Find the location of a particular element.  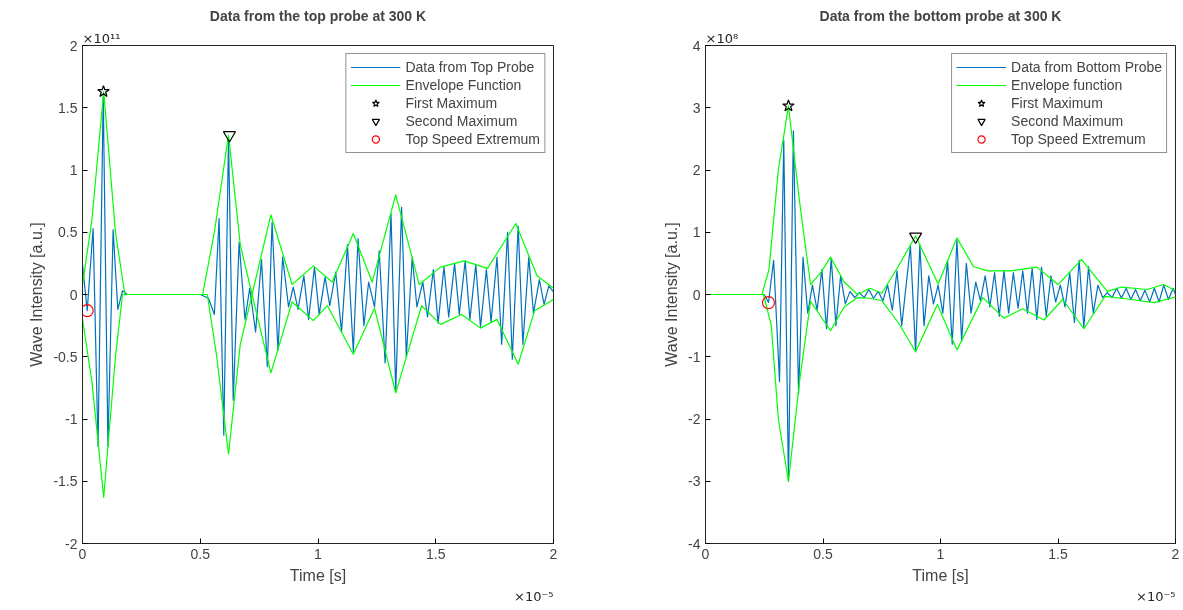

chart-title: Data from the bottom probe at 300 K is located at coordinates (940, 15).